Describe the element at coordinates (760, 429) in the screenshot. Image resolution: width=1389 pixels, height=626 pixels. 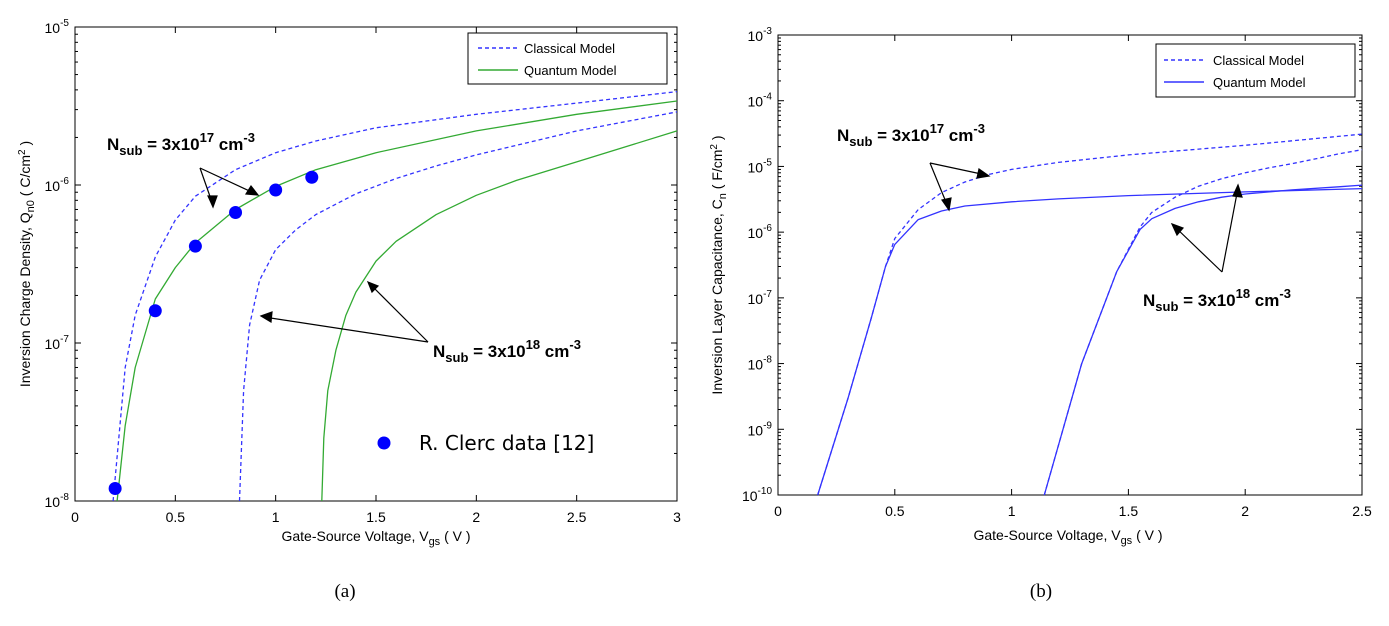
I see `y-tick-label: 10⁻⁹` at that location.